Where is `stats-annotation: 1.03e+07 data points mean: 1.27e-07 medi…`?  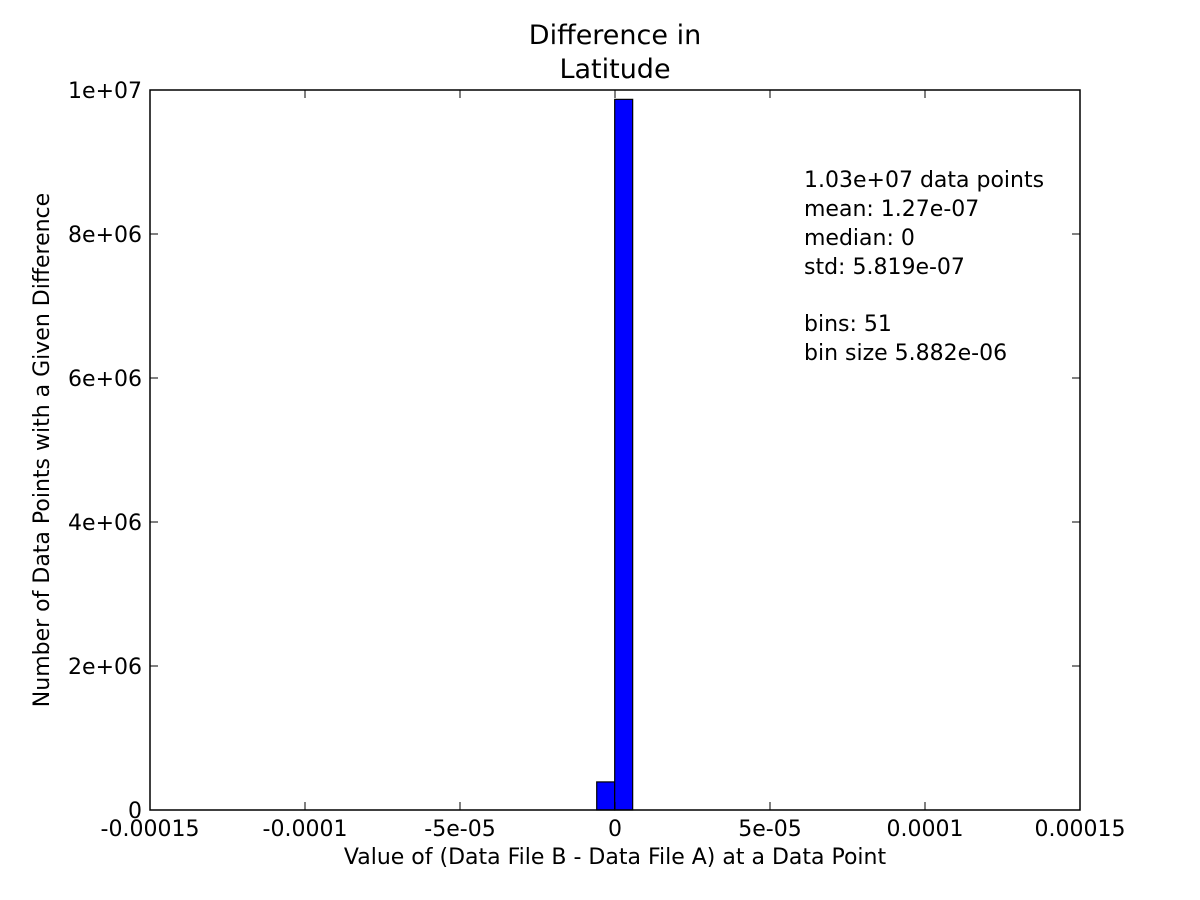
stats-annotation: 1.03e+07 data points mean: 1.27e-07 medi… is located at coordinates (924, 267).